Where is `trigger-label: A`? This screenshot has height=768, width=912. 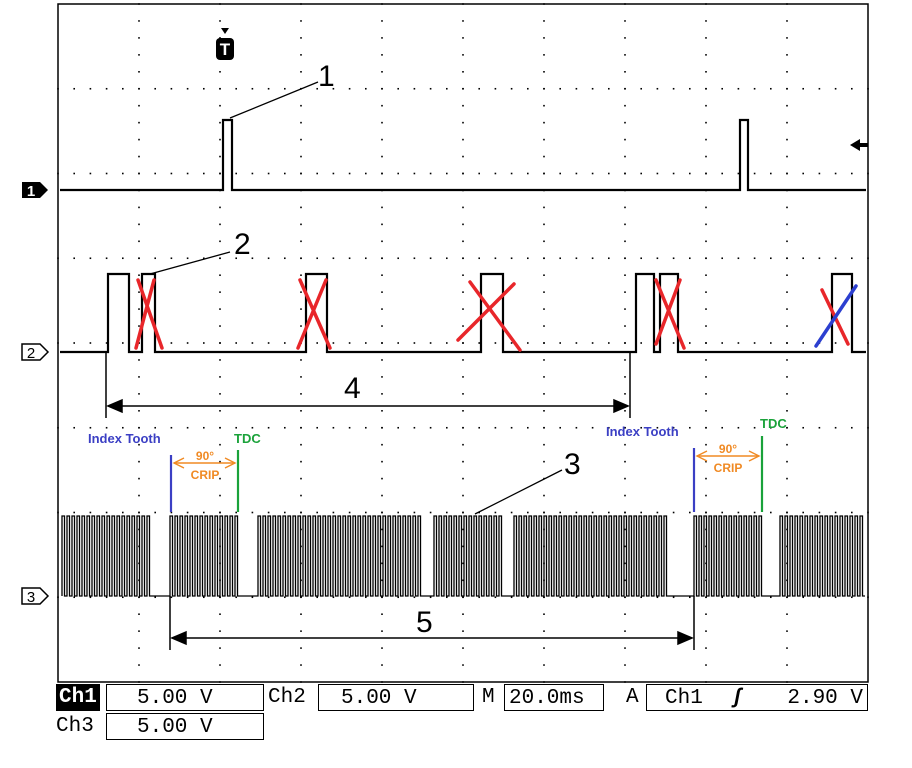 trigger-label: A is located at coordinates (632, 697).